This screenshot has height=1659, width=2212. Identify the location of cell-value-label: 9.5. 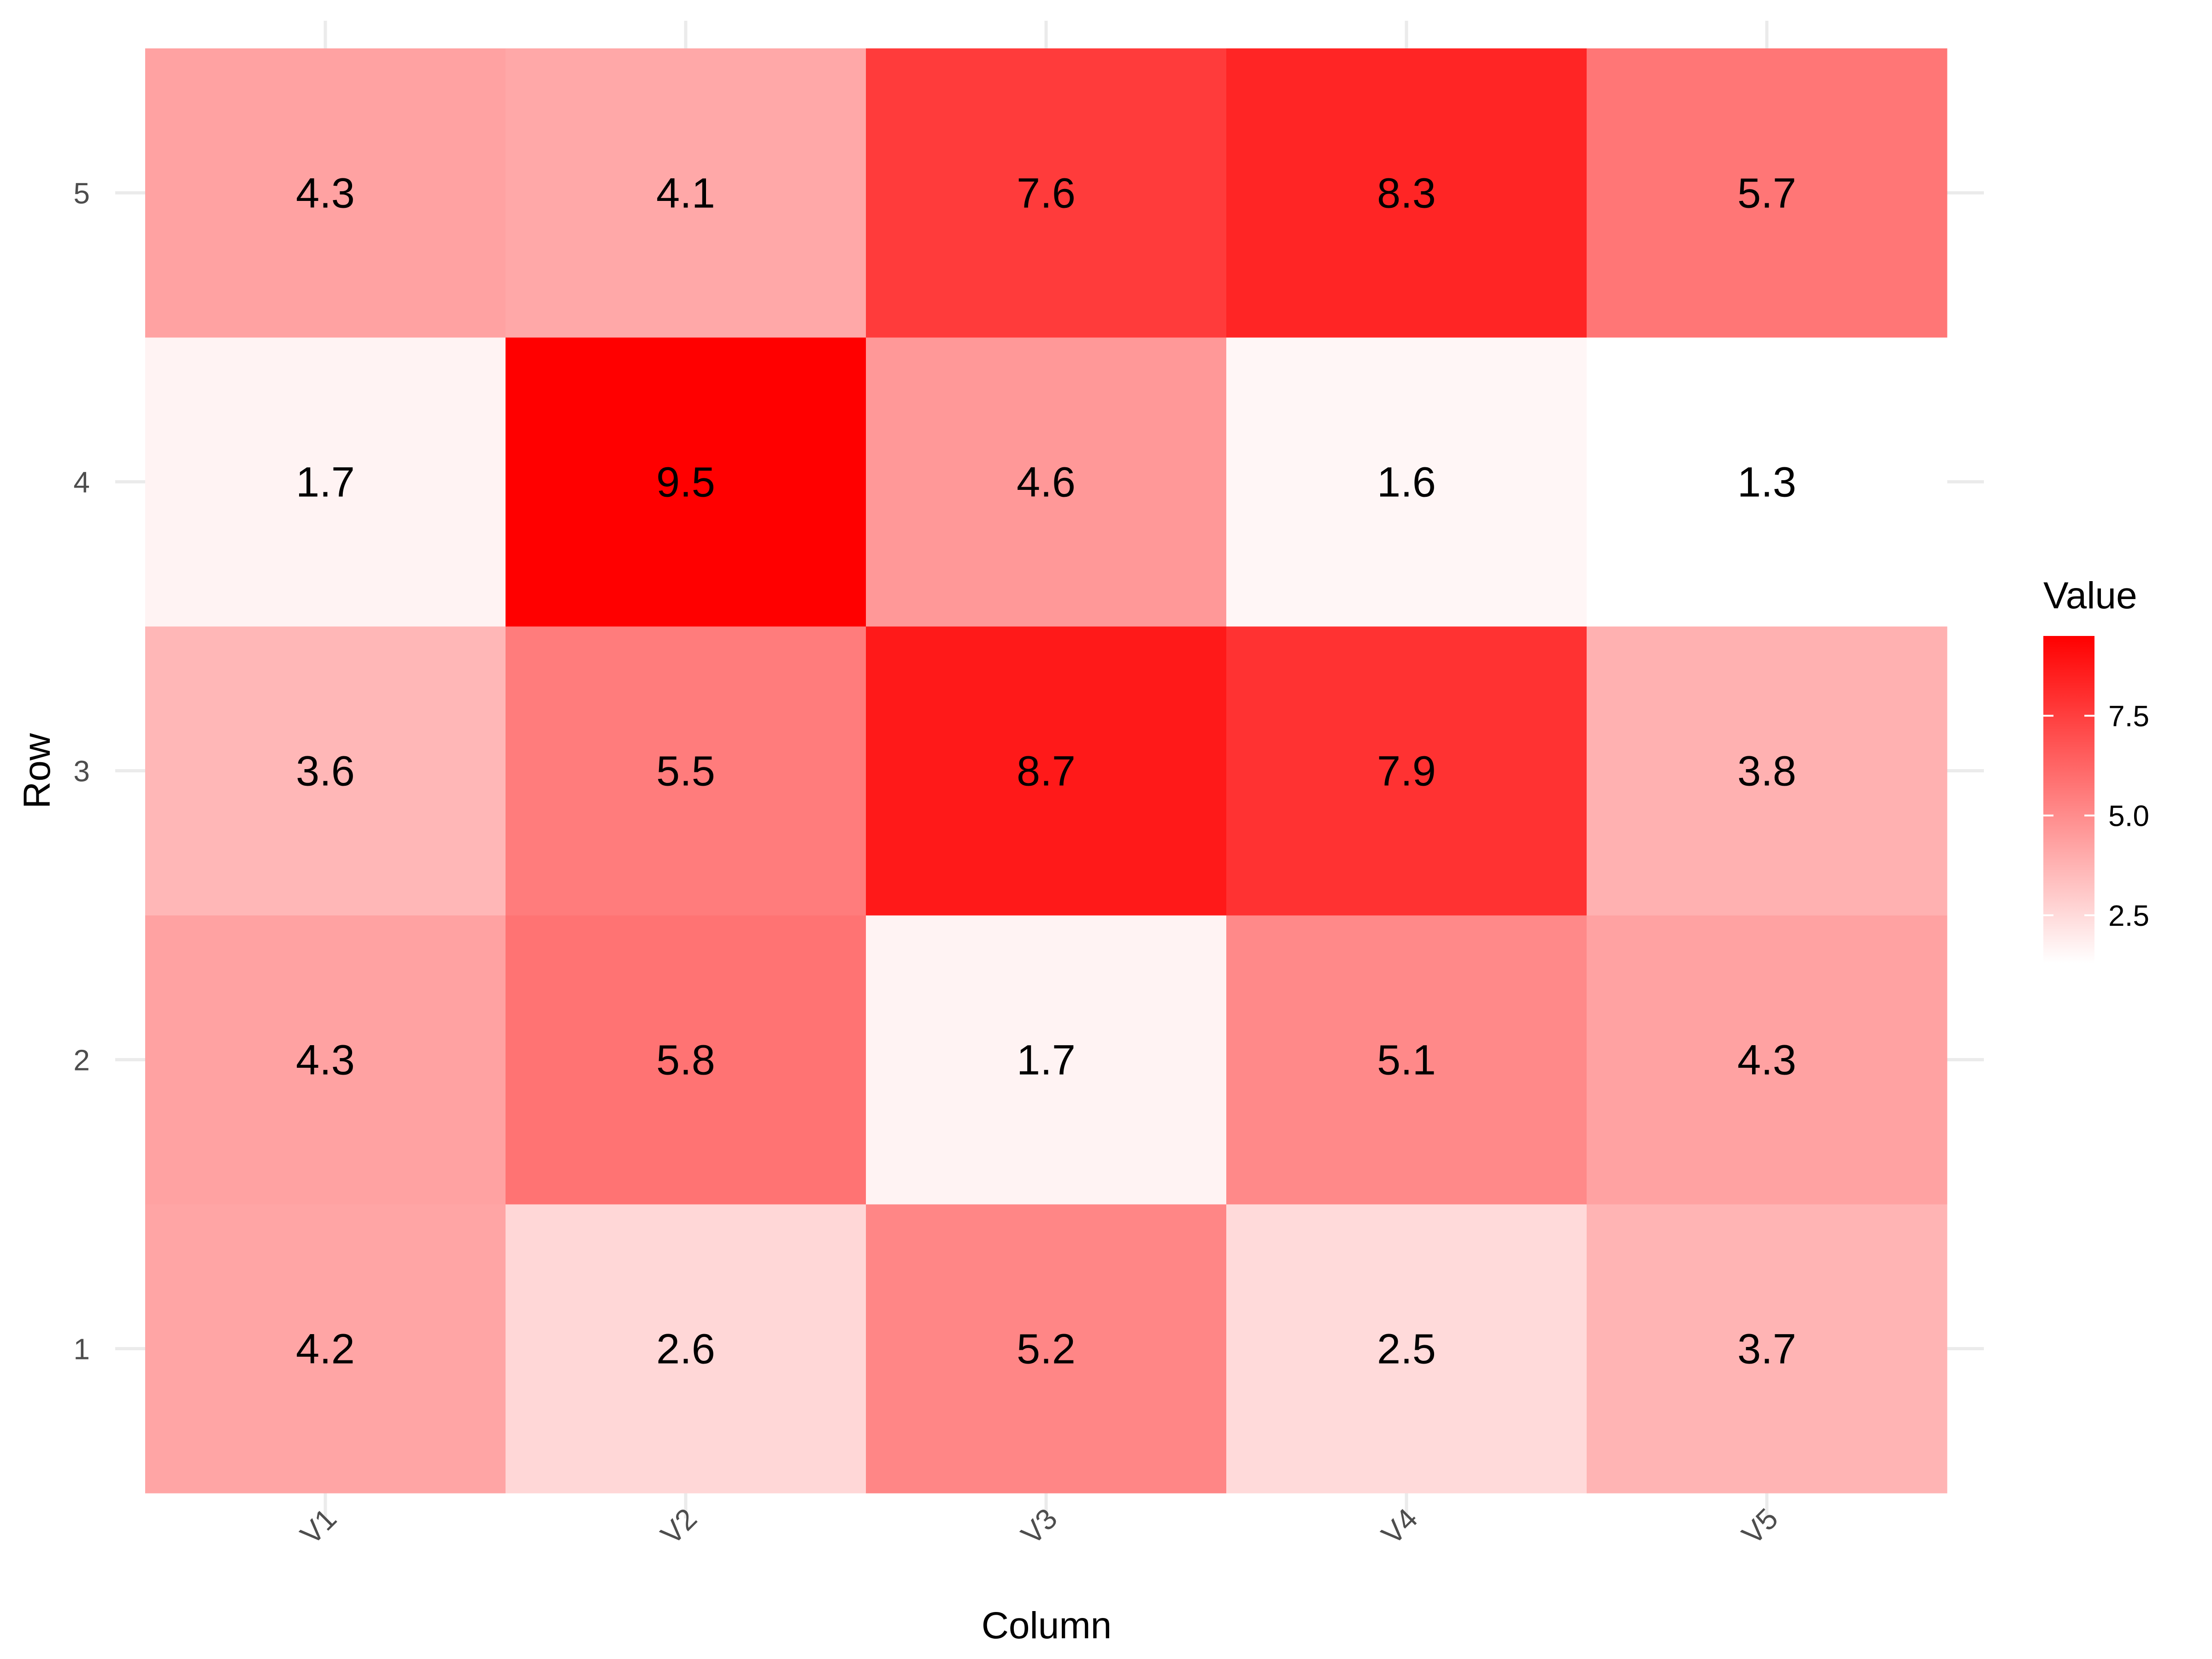
(685, 482).